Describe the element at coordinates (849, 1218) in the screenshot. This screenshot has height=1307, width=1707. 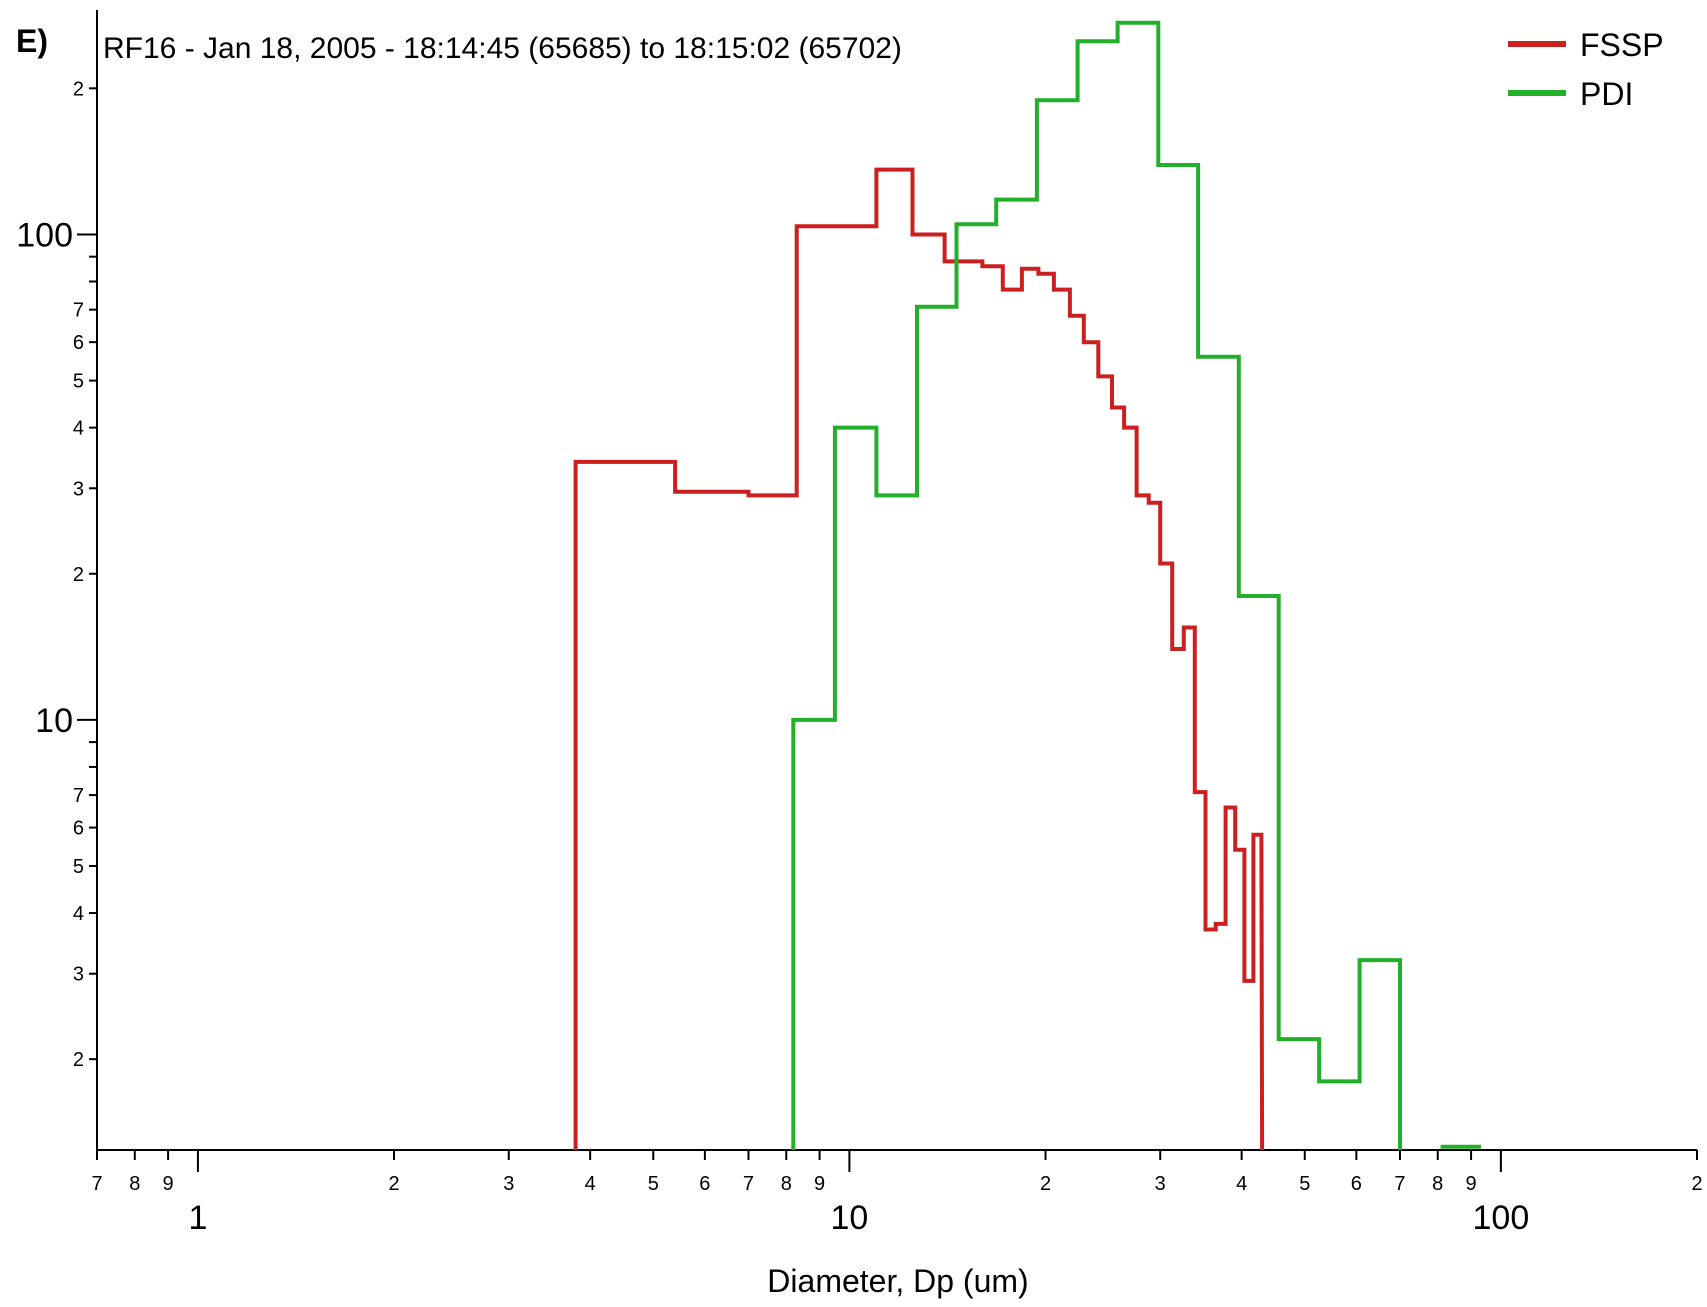
I see `x-major-tick-label: 10` at that location.